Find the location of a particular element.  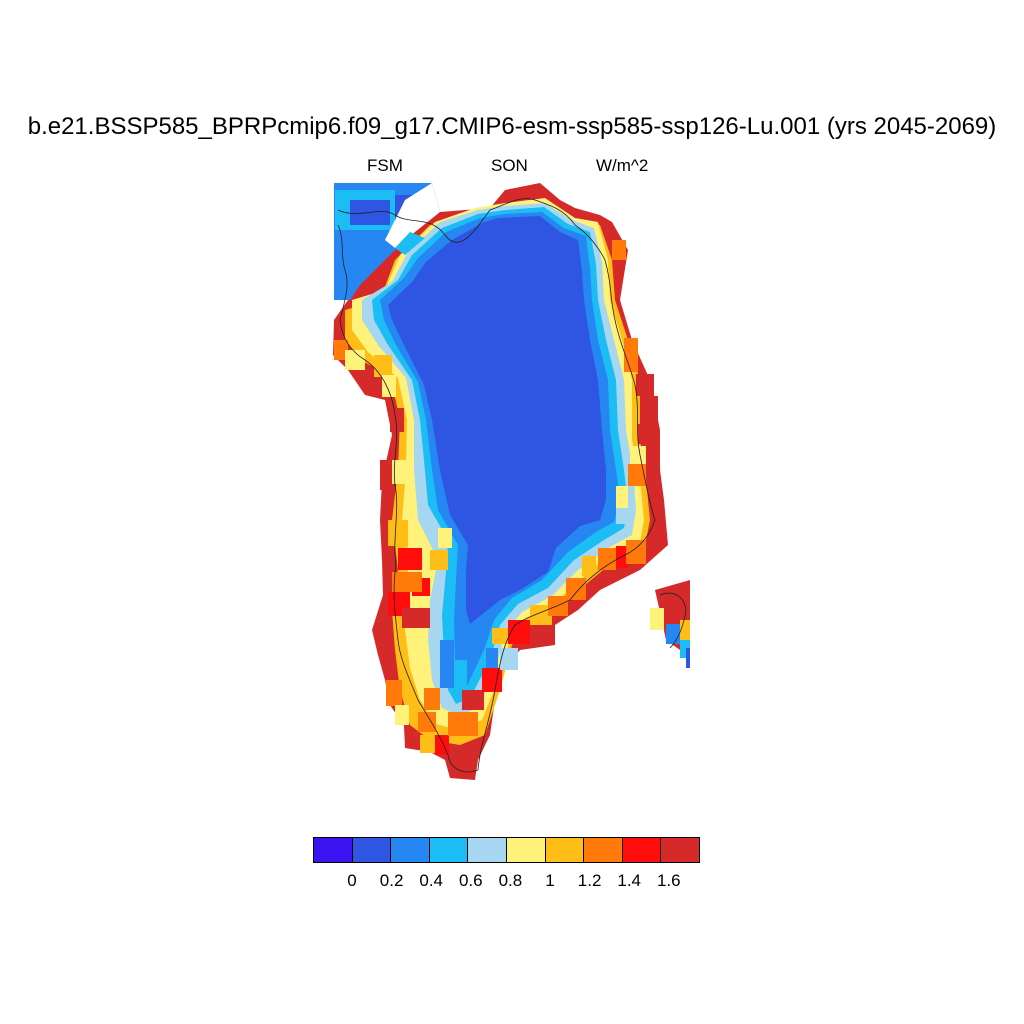

colorbar-tick-label: 1.6 is located at coordinates (668, 880).